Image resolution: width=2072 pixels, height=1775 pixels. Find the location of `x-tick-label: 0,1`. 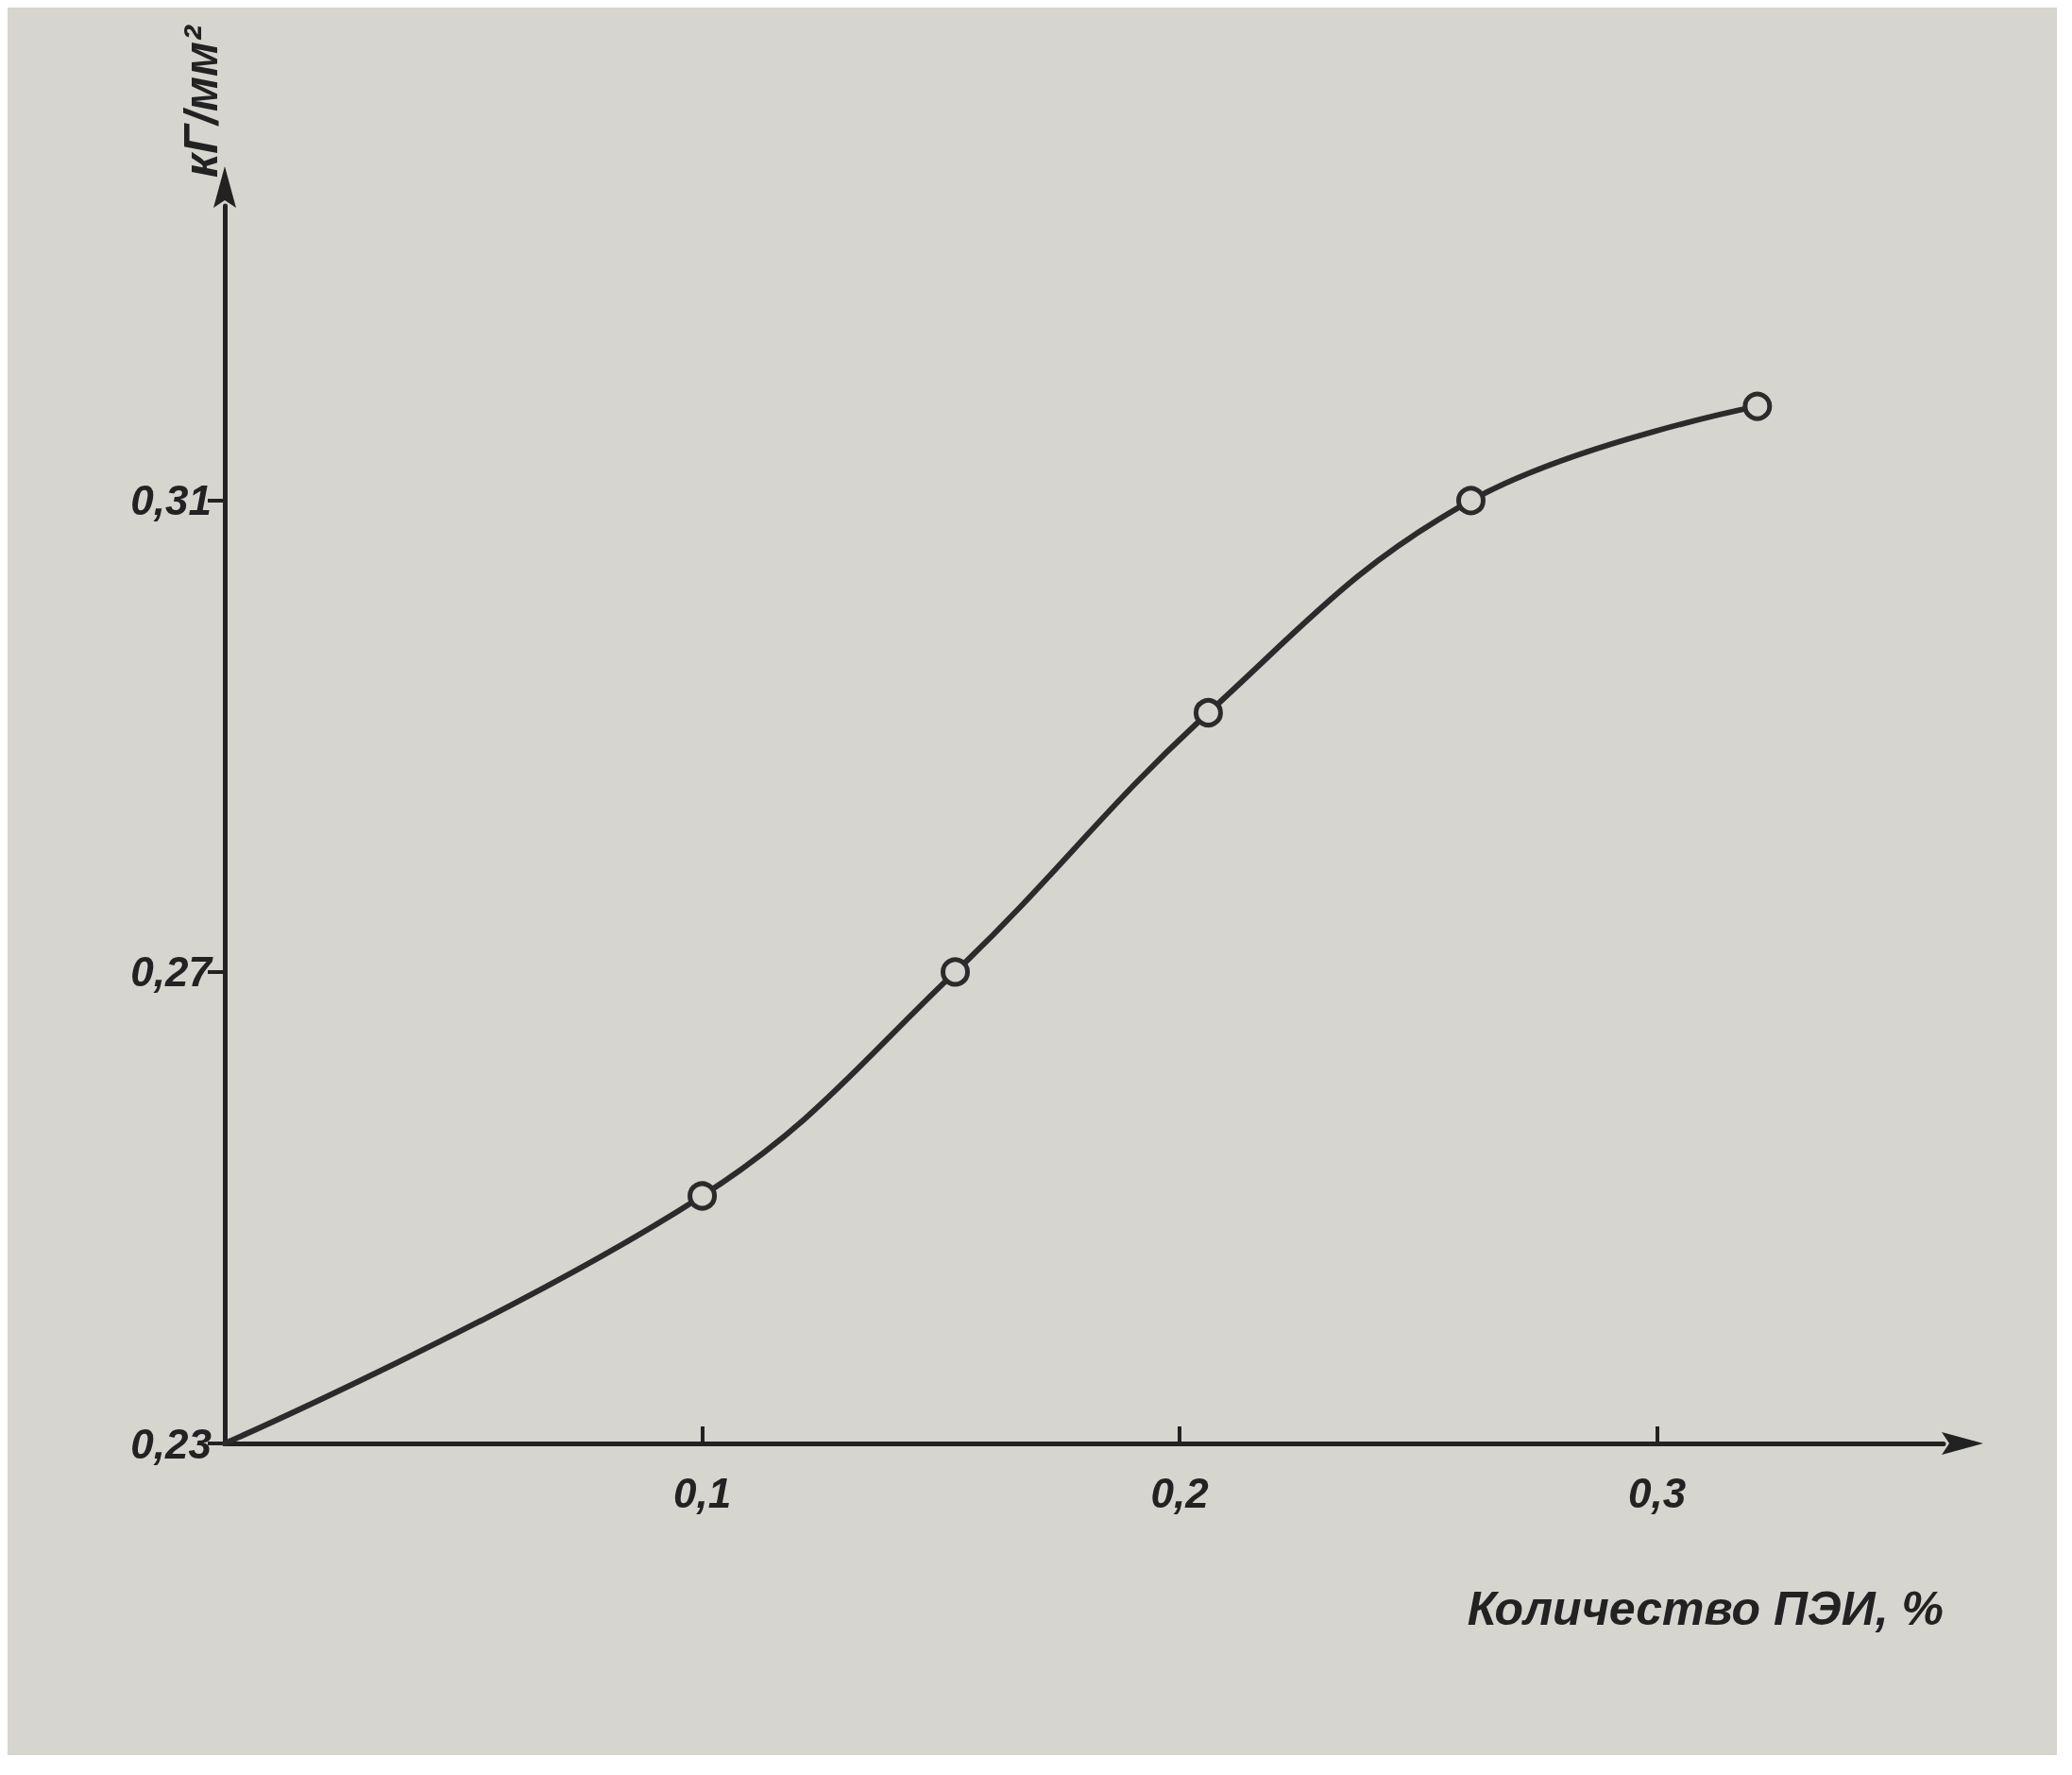

x-tick-label: 0,1 is located at coordinates (702, 1492).